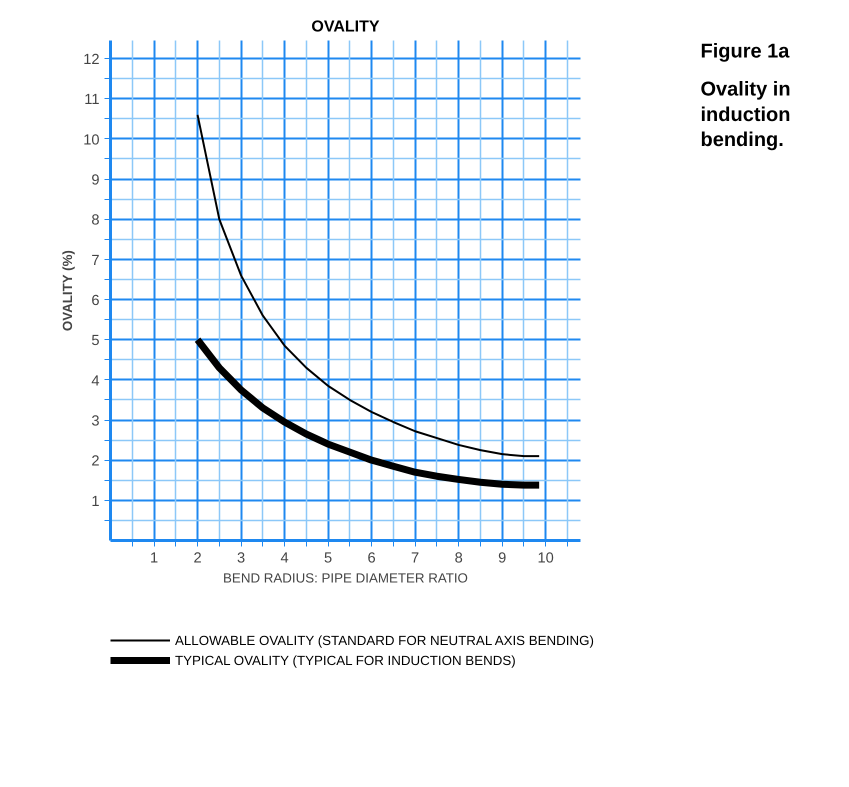  What do you see at coordinates (95, 502) in the screenshot?
I see `y-tick-label: 1` at bounding box center [95, 502].